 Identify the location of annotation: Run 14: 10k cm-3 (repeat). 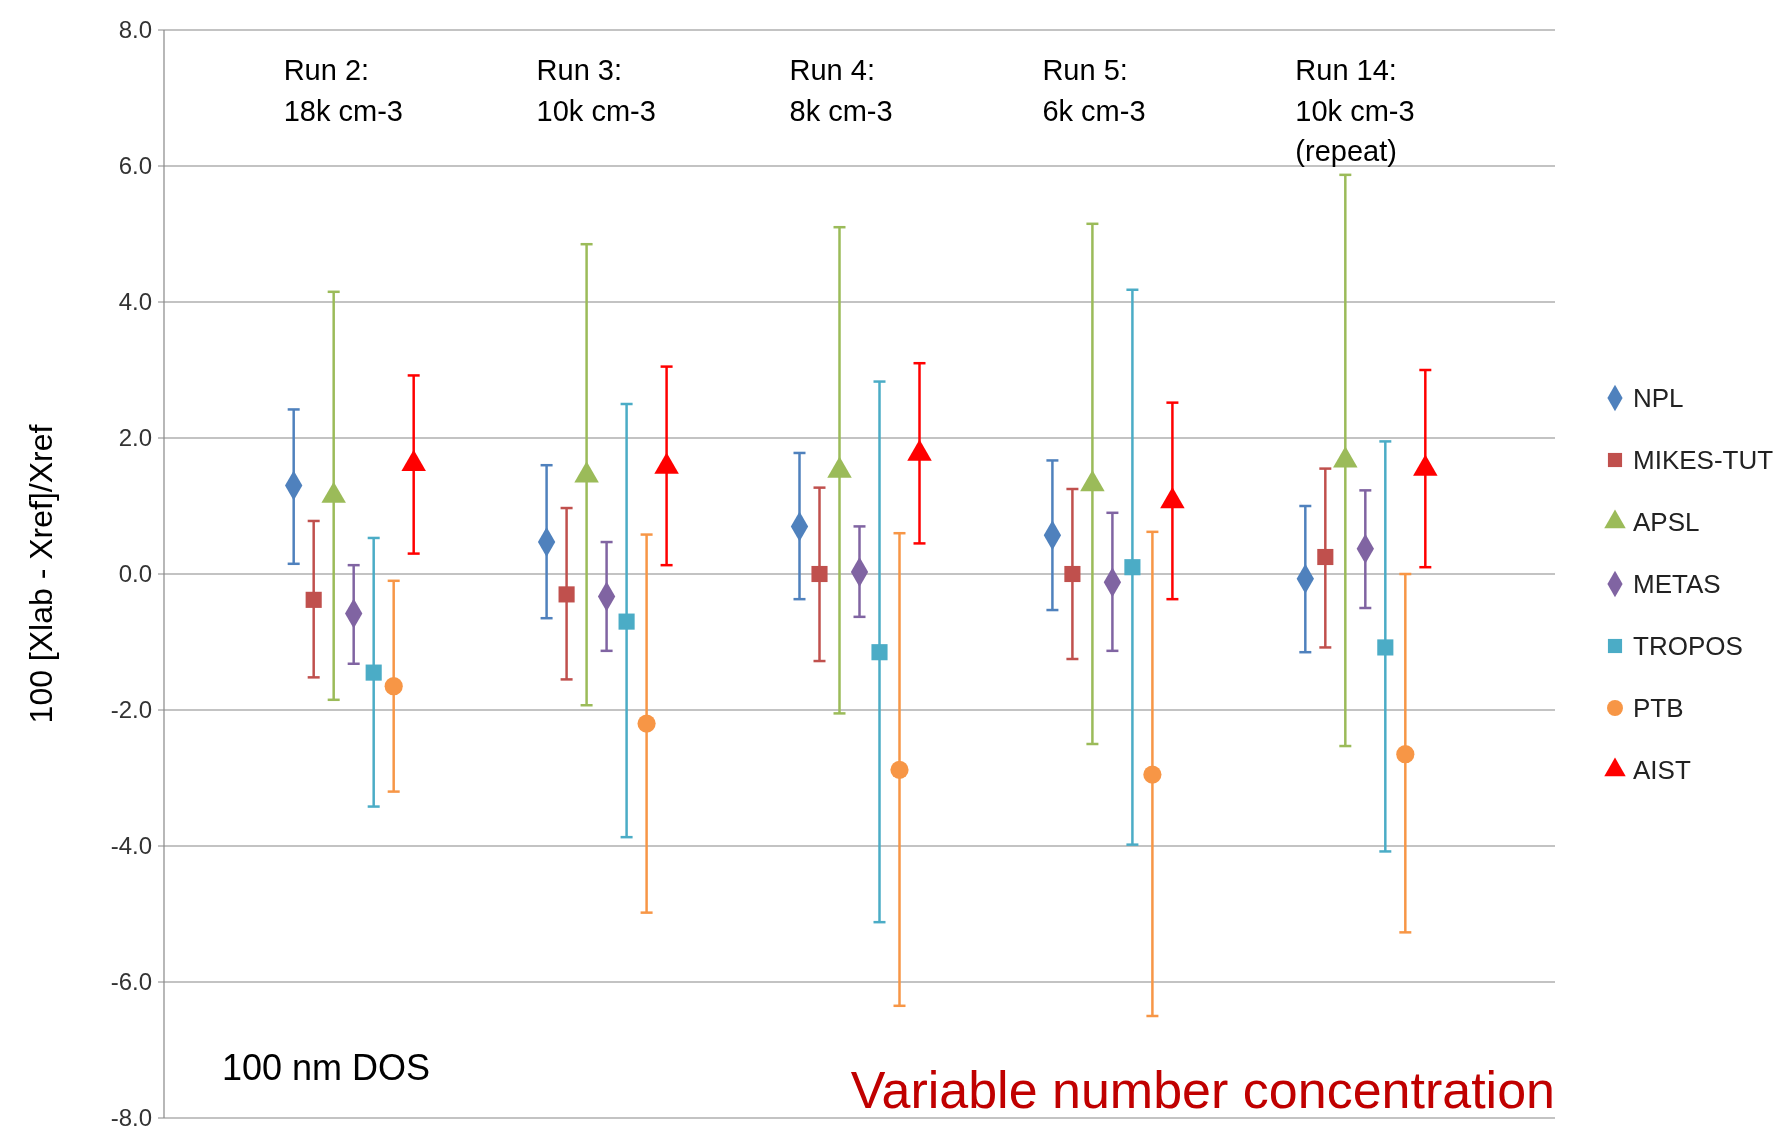
(1355, 111).